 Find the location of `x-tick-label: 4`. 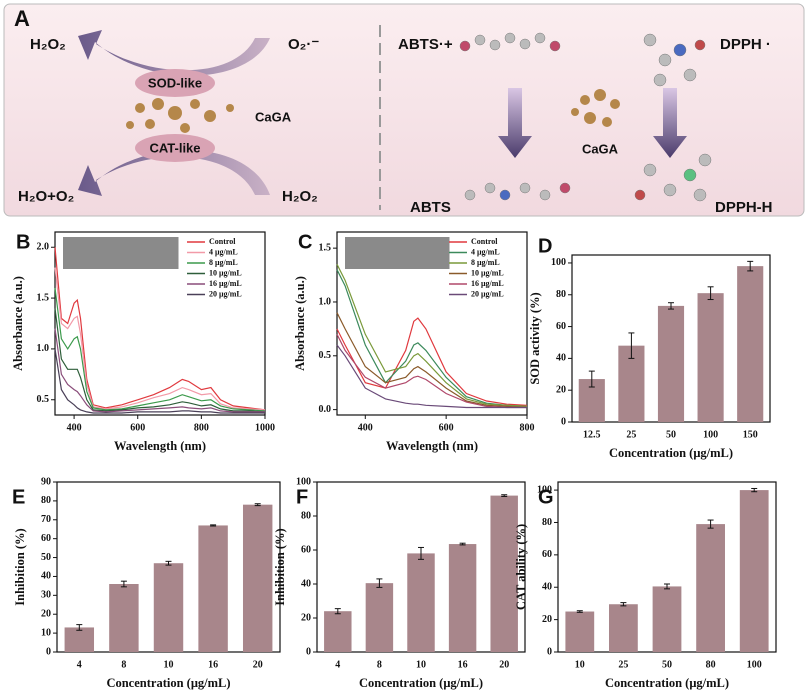

x-tick-label: 4 is located at coordinates (337, 664).